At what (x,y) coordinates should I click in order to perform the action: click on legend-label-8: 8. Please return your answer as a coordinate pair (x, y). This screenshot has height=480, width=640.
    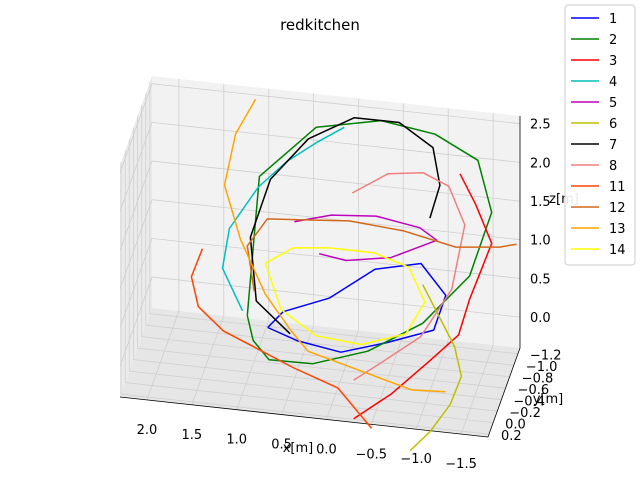
    Looking at the image, I should click on (613, 166).